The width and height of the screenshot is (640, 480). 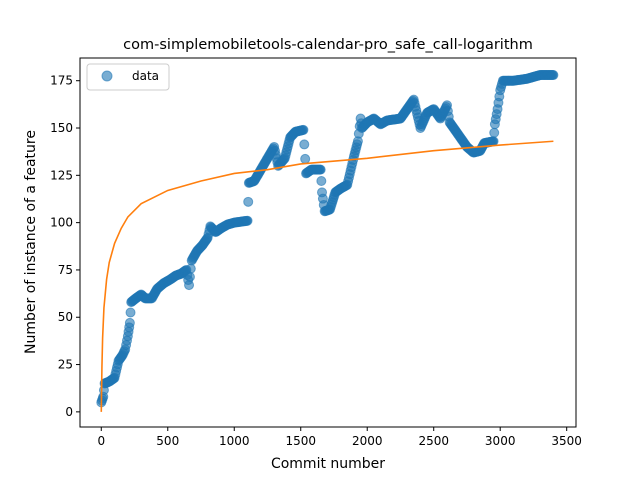 What do you see at coordinates (69, 412) in the screenshot?
I see `y-tick-label: 0` at bounding box center [69, 412].